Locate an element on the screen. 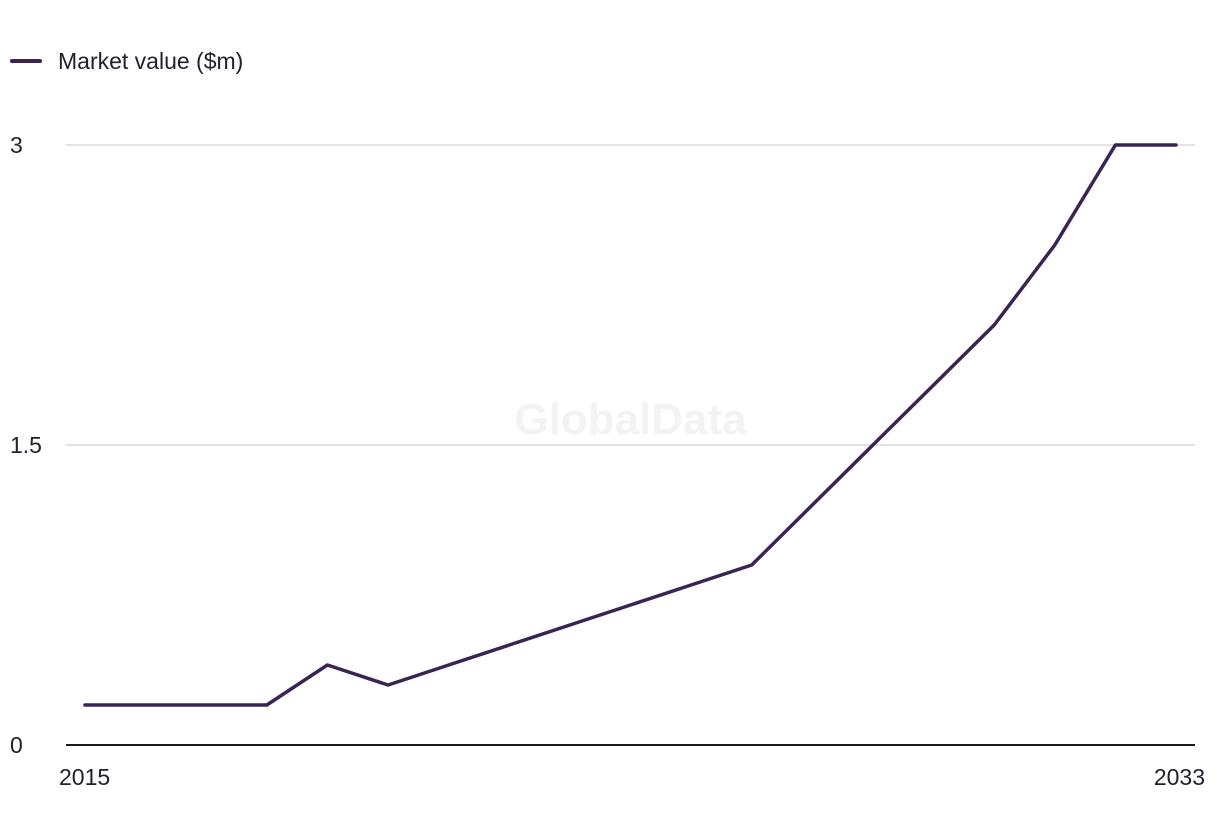  legend-swatch is located at coordinates (26, 61).